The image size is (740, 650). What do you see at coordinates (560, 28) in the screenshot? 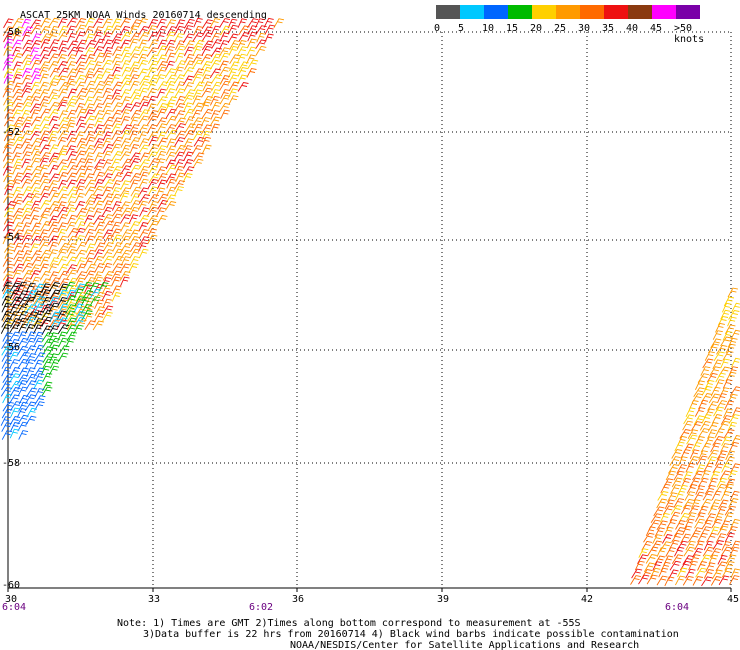
I see `legend-label: 25` at bounding box center [560, 28].